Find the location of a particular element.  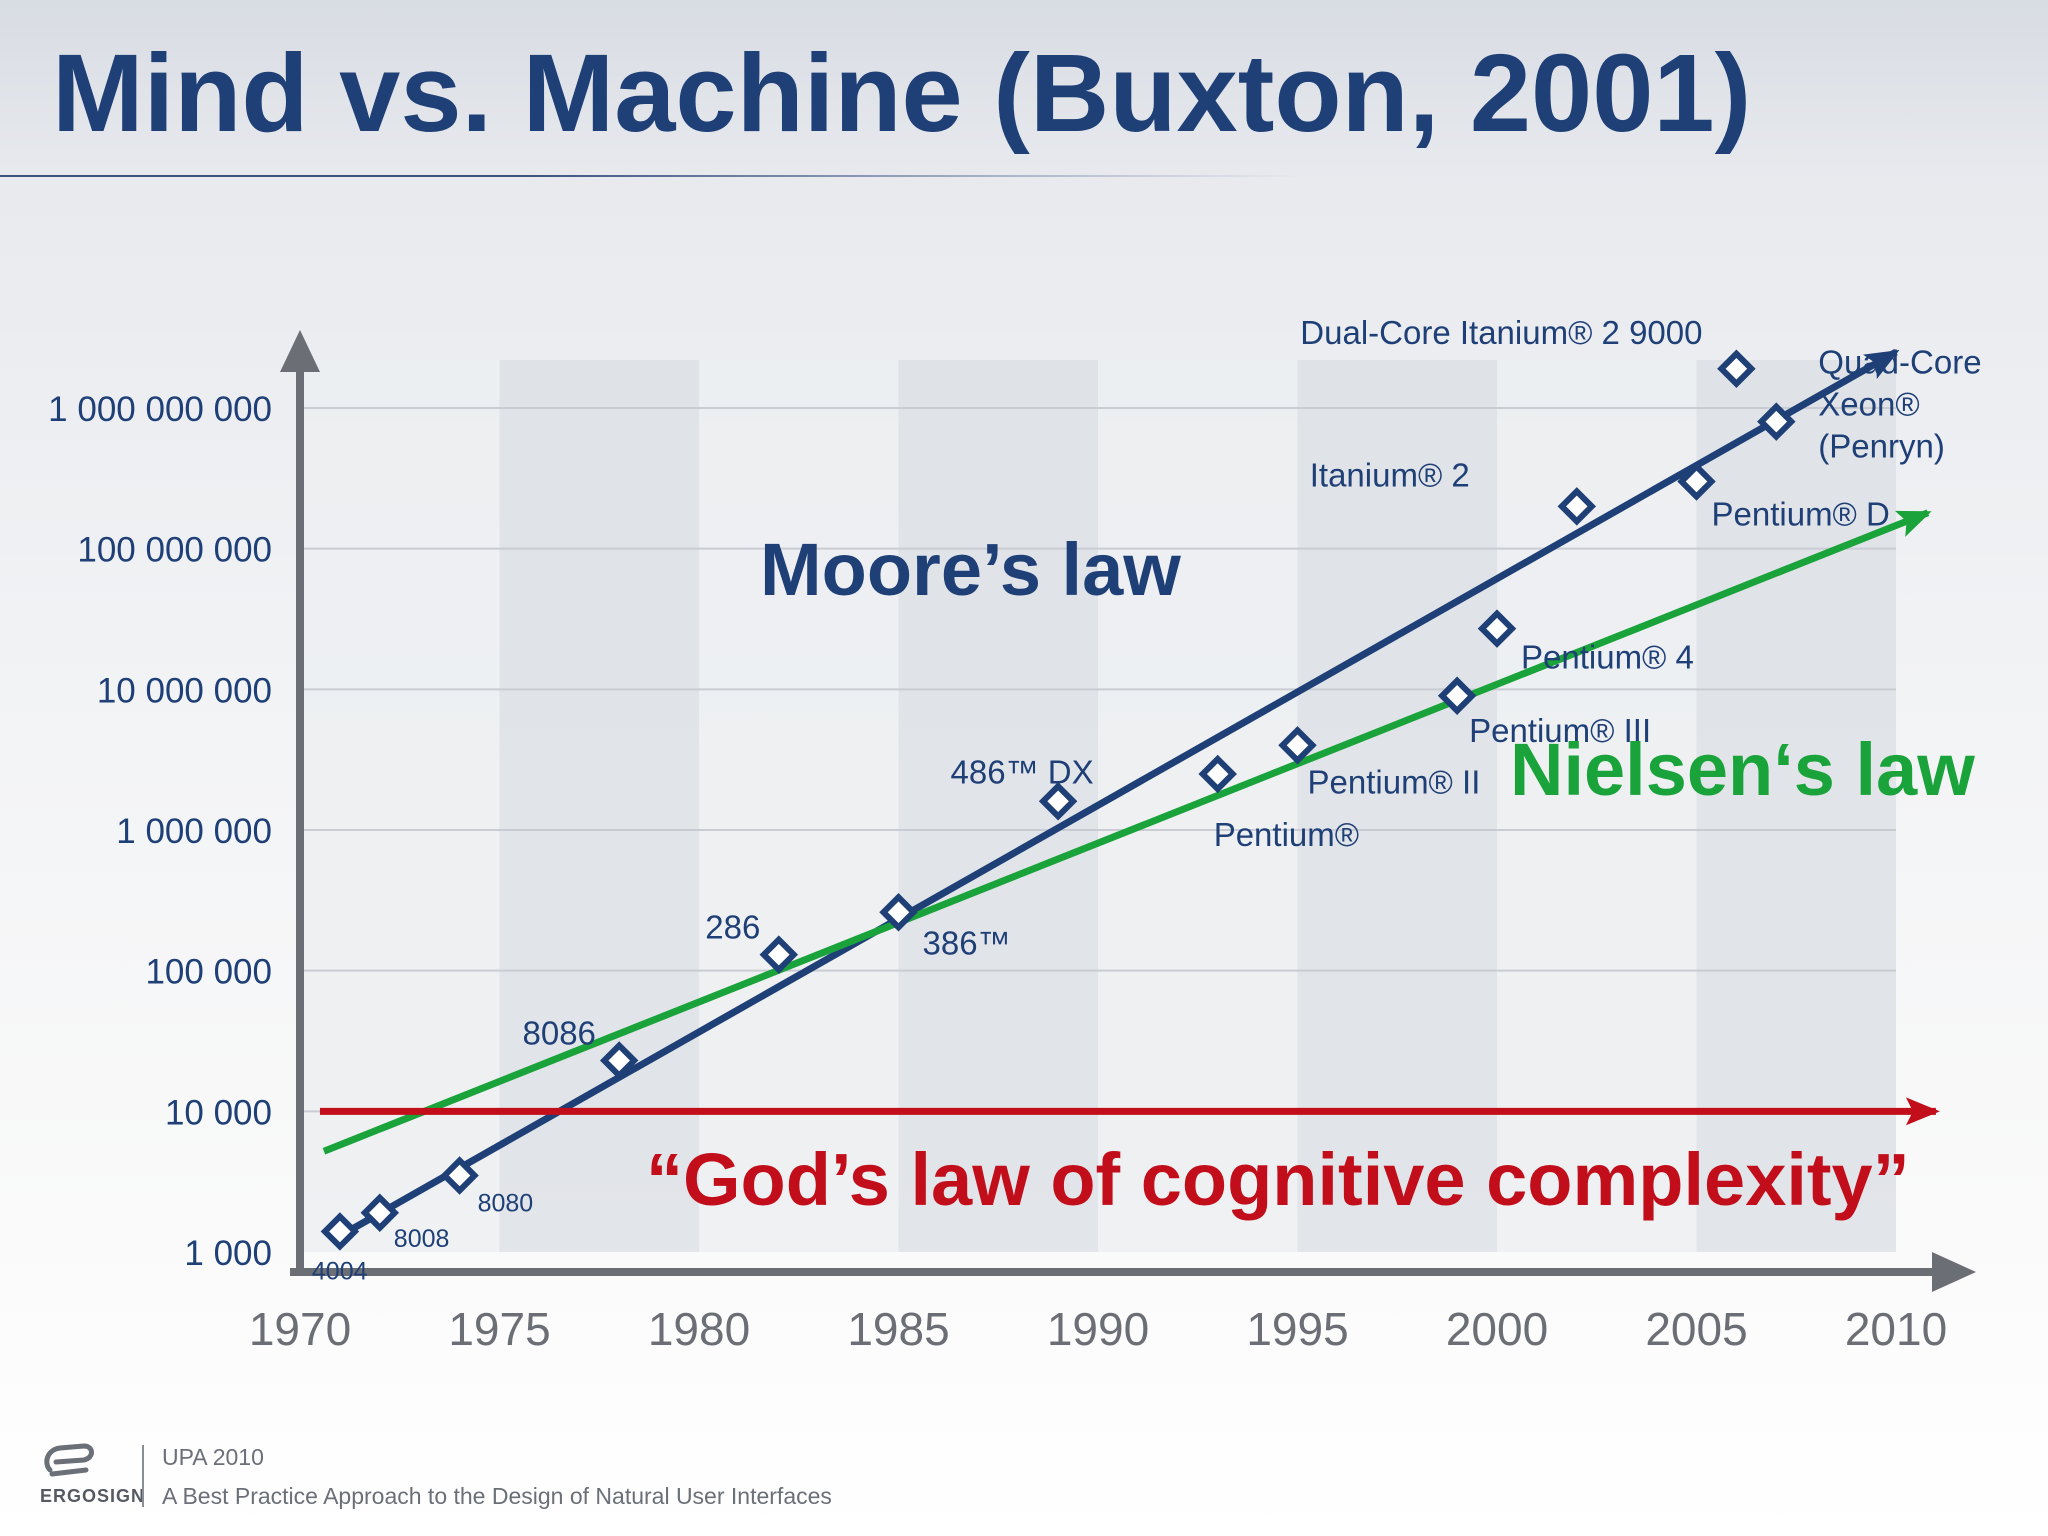

x-tick-label: 2005 is located at coordinates (1696, 1329).